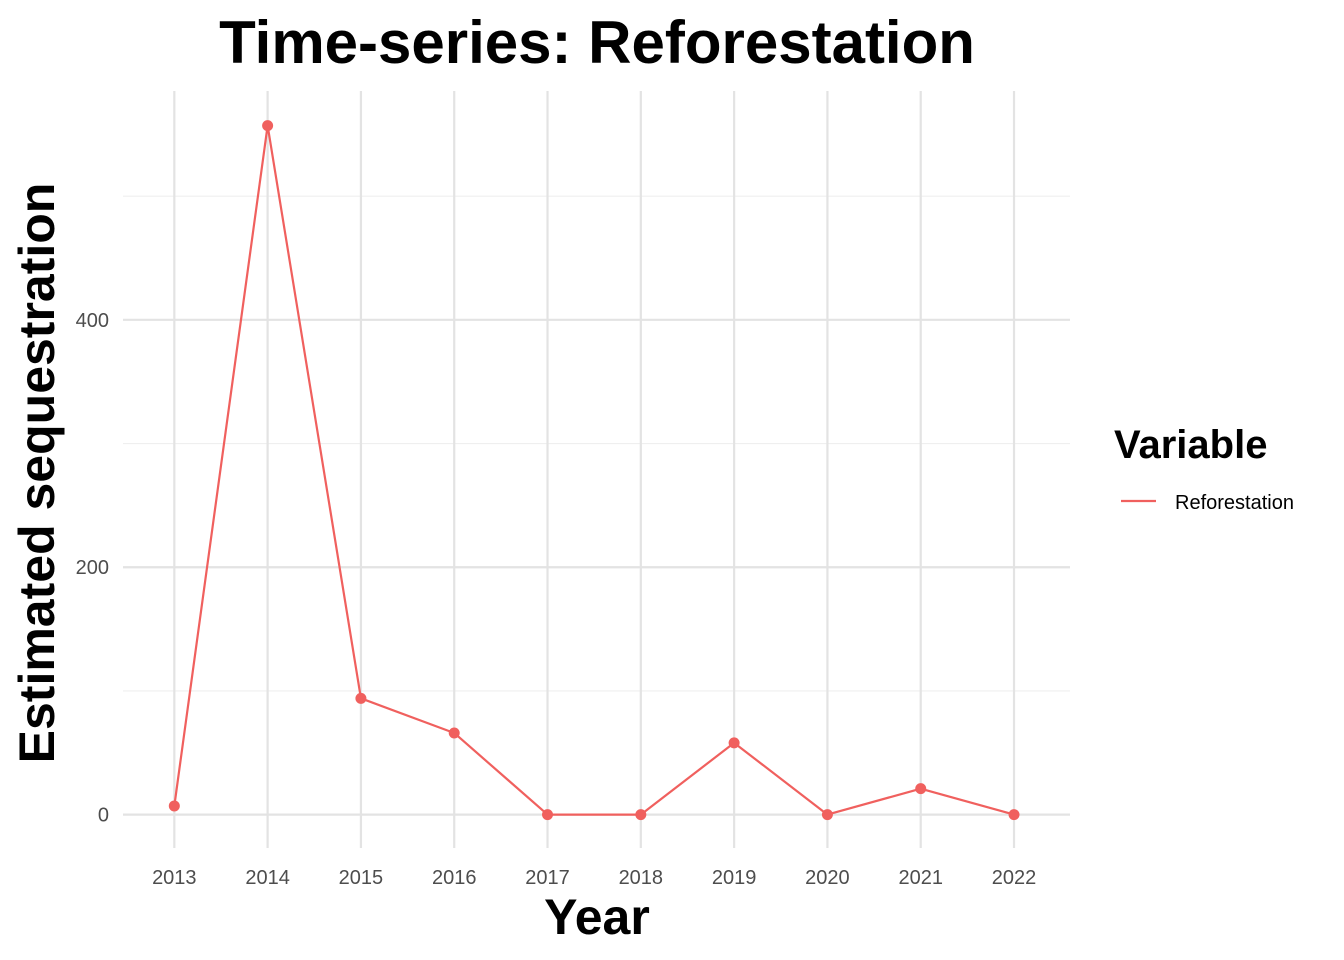  Describe the element at coordinates (174, 878) in the screenshot. I see `x-tick-label: 2013` at that location.